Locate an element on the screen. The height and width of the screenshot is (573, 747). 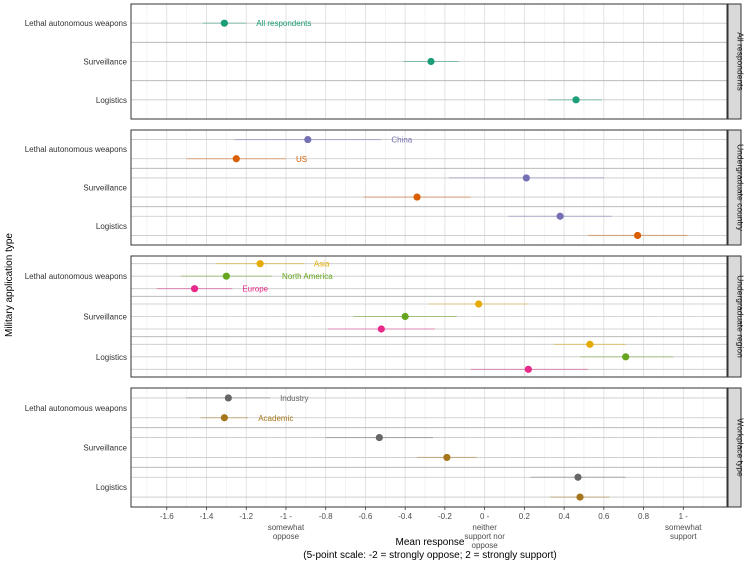
x-tick-label: 0 - is located at coordinates (485, 516).